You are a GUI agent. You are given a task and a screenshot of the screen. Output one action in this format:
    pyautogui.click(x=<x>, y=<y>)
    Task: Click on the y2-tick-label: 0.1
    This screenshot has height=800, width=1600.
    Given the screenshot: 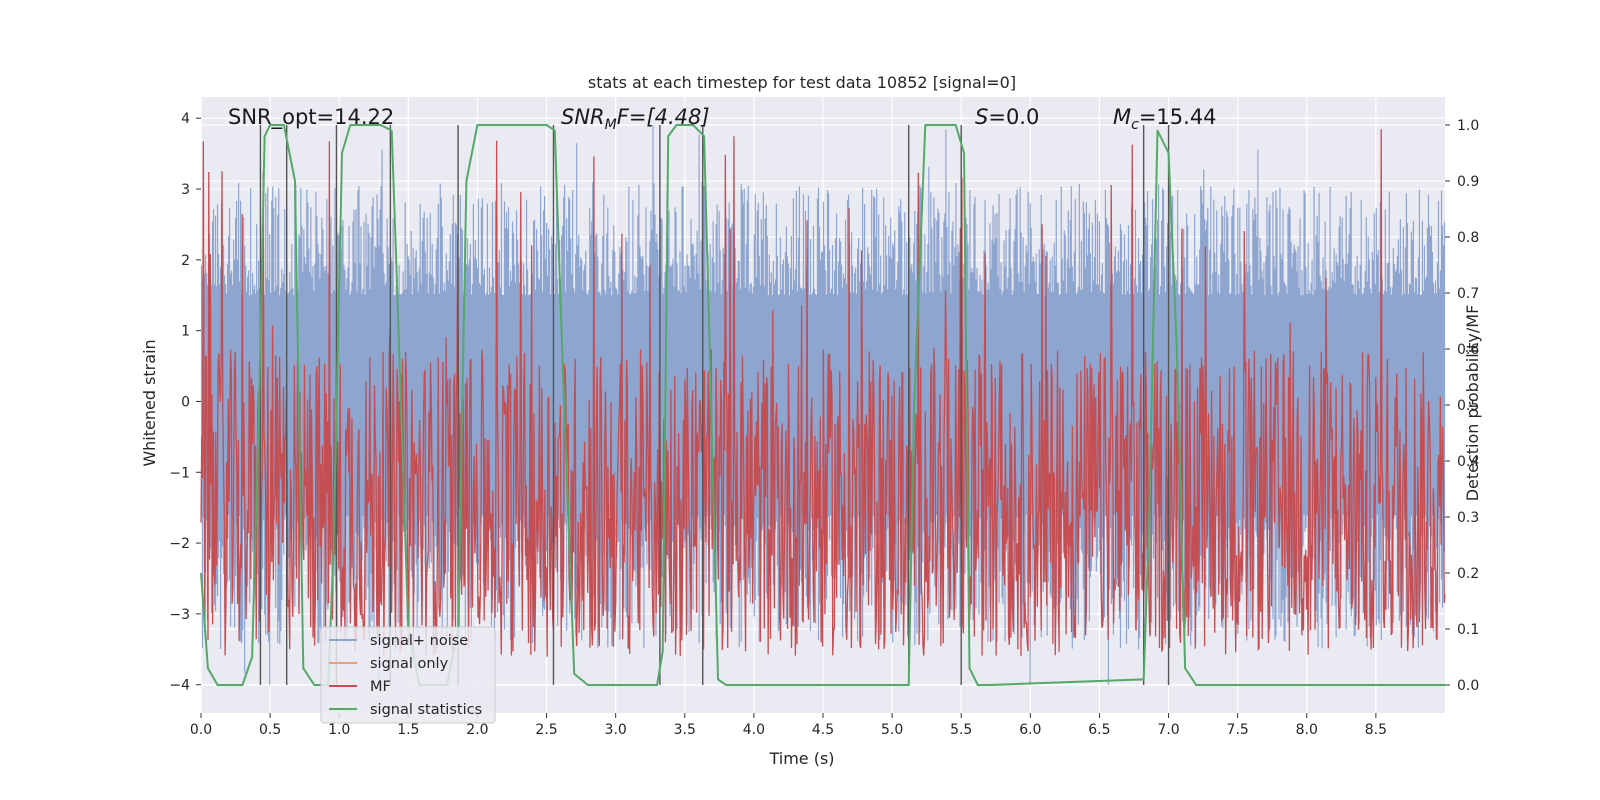 What is the action you would take?
    pyautogui.click(x=1468, y=630)
    